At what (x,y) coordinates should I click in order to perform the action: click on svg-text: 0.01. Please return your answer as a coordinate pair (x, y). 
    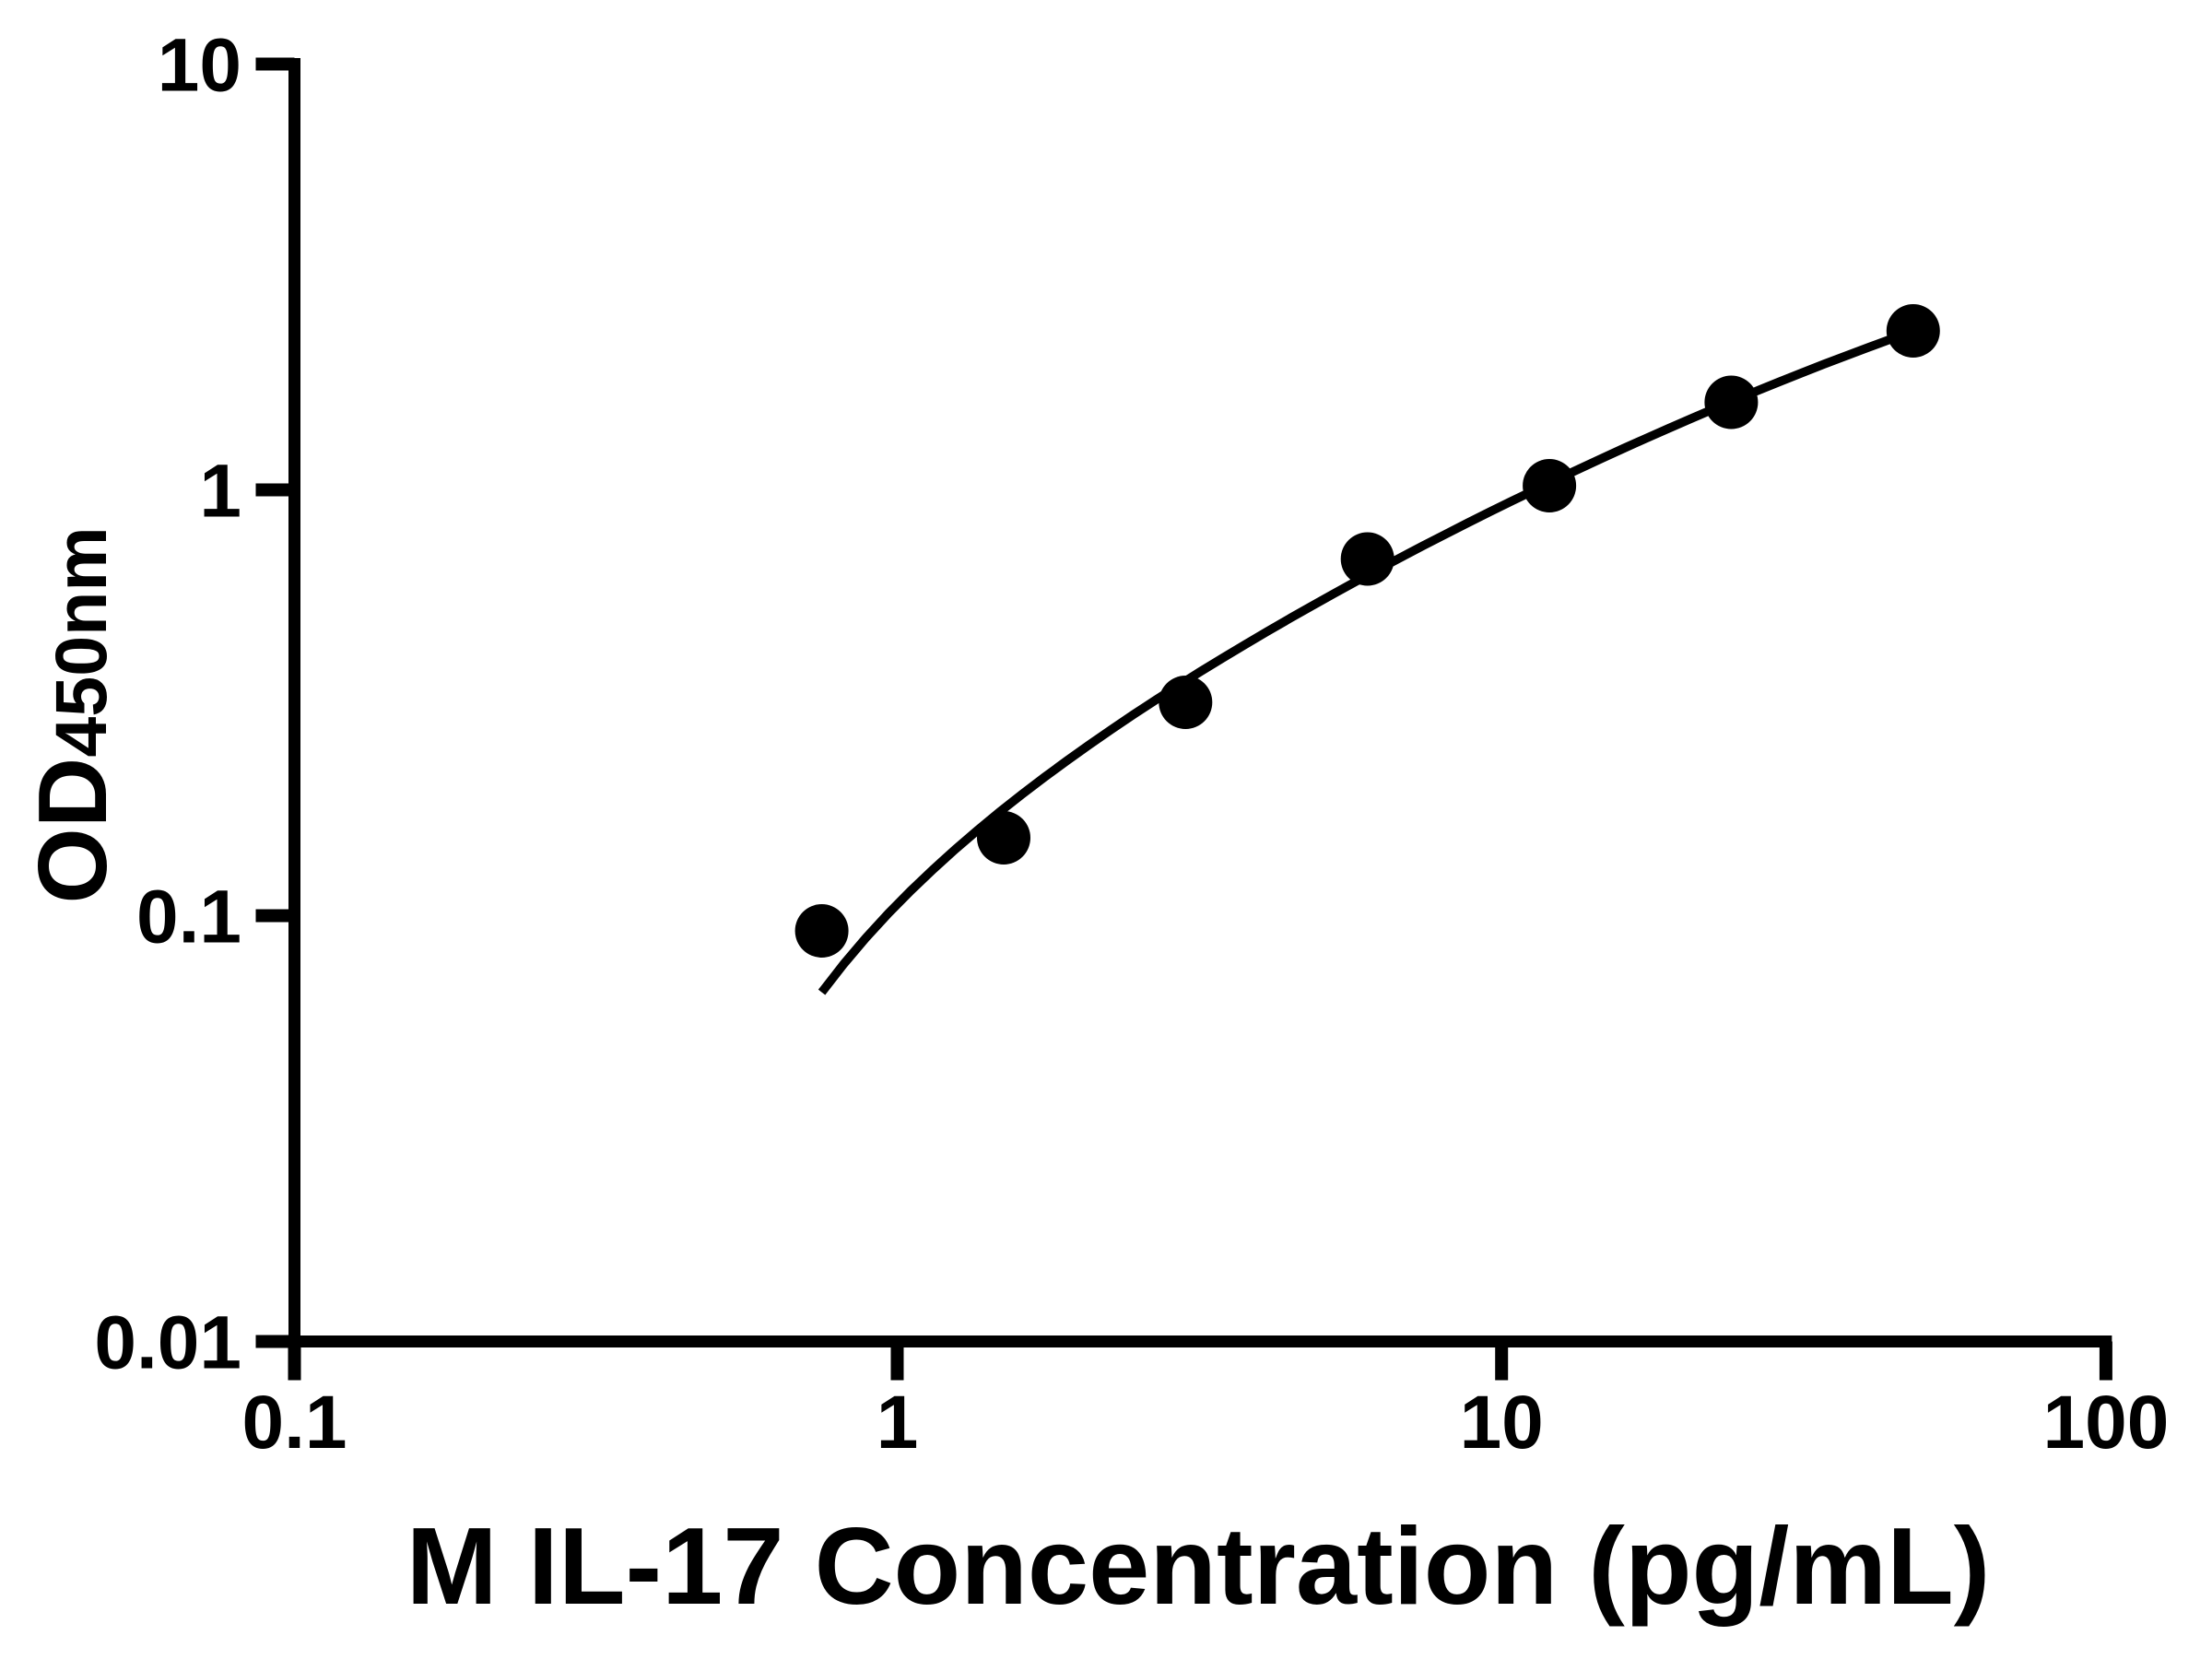
    Looking at the image, I should click on (167, 1343).